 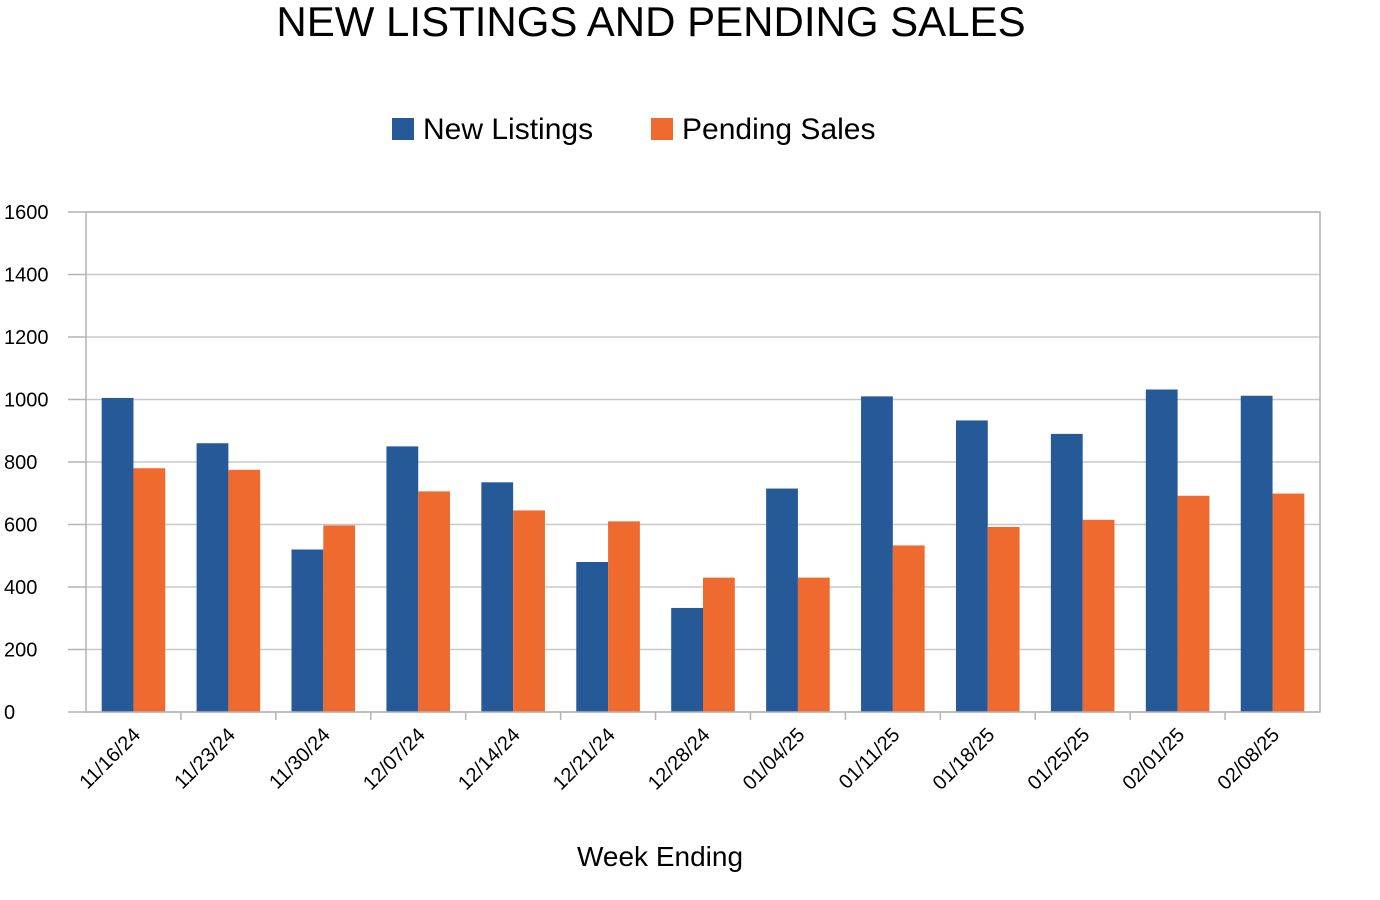 What do you see at coordinates (300, 759) in the screenshot?
I see `x-tick-label: 11/30/24` at bounding box center [300, 759].